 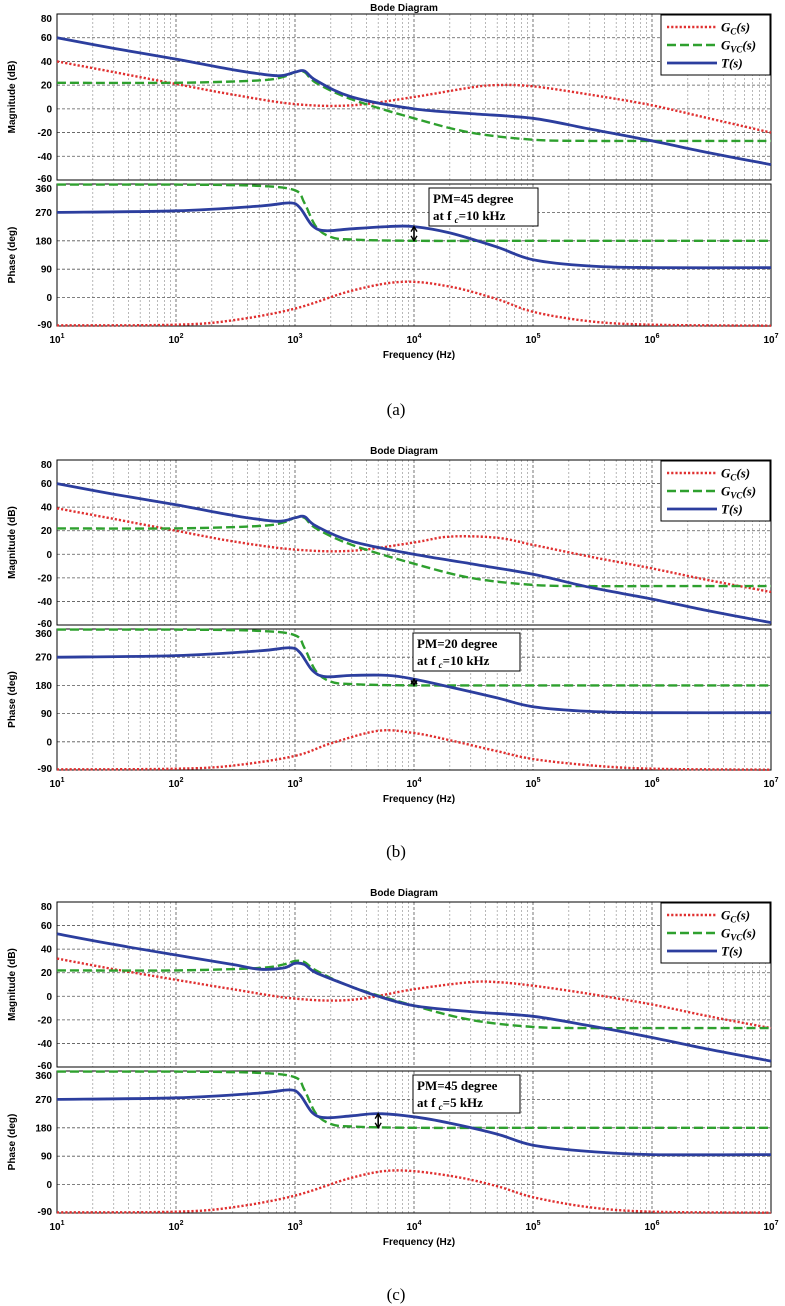 I want to click on figure-caption: (a), so click(x=396, y=409).